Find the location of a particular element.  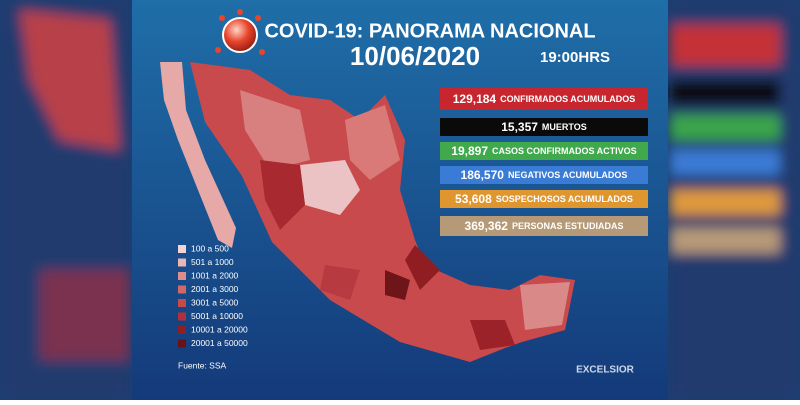

legend-label: 20001 a 50000 is located at coordinates (219, 343).